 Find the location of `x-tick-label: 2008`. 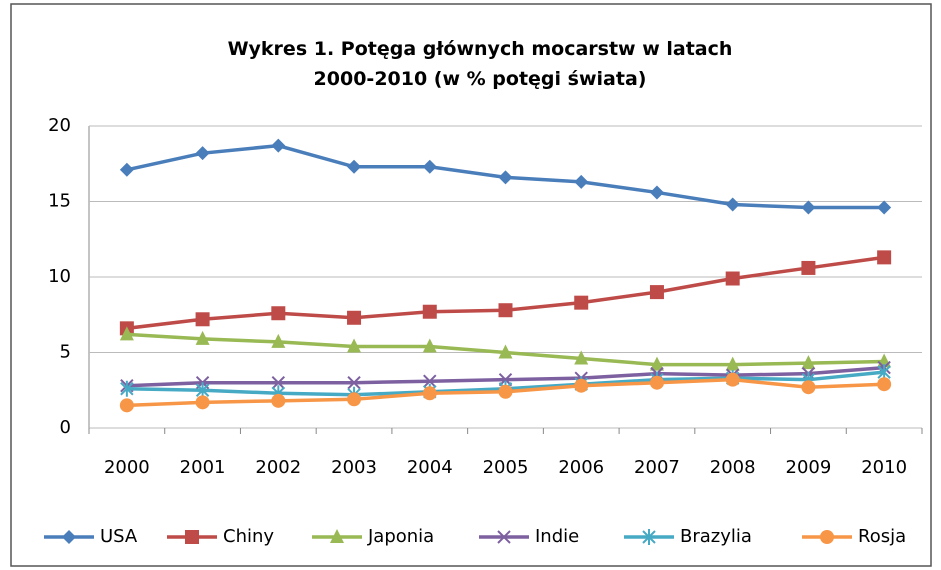

x-tick-label: 2008 is located at coordinates (733, 467).